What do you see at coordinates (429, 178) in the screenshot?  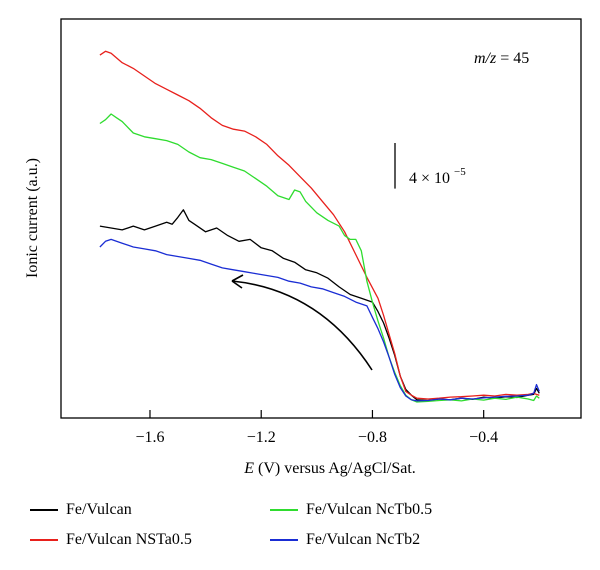 I see `scale-bar-mantissa: 4 × 10` at bounding box center [429, 178].